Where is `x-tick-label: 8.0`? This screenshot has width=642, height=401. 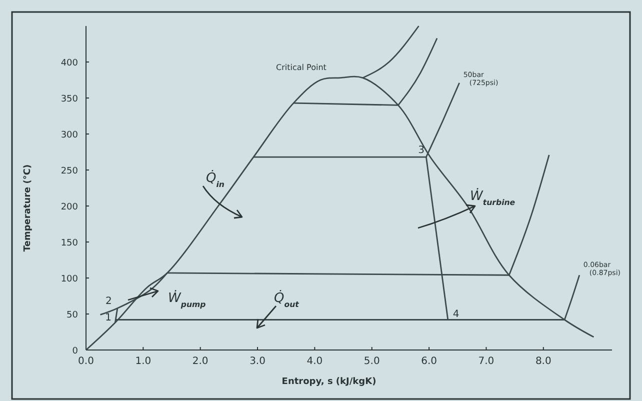
x-tick-label: 8.0 is located at coordinates (543, 361).